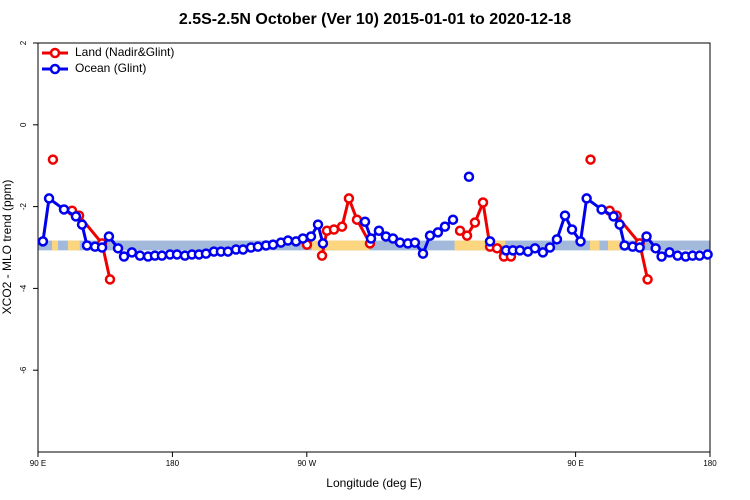 The height and width of the screenshot is (500, 750). I want to click on legend-label: Ocean (Glint), so click(110, 68).